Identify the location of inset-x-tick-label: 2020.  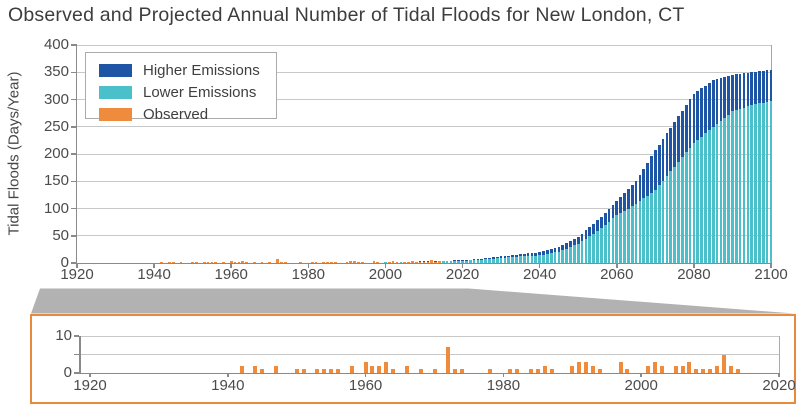
(779, 385).